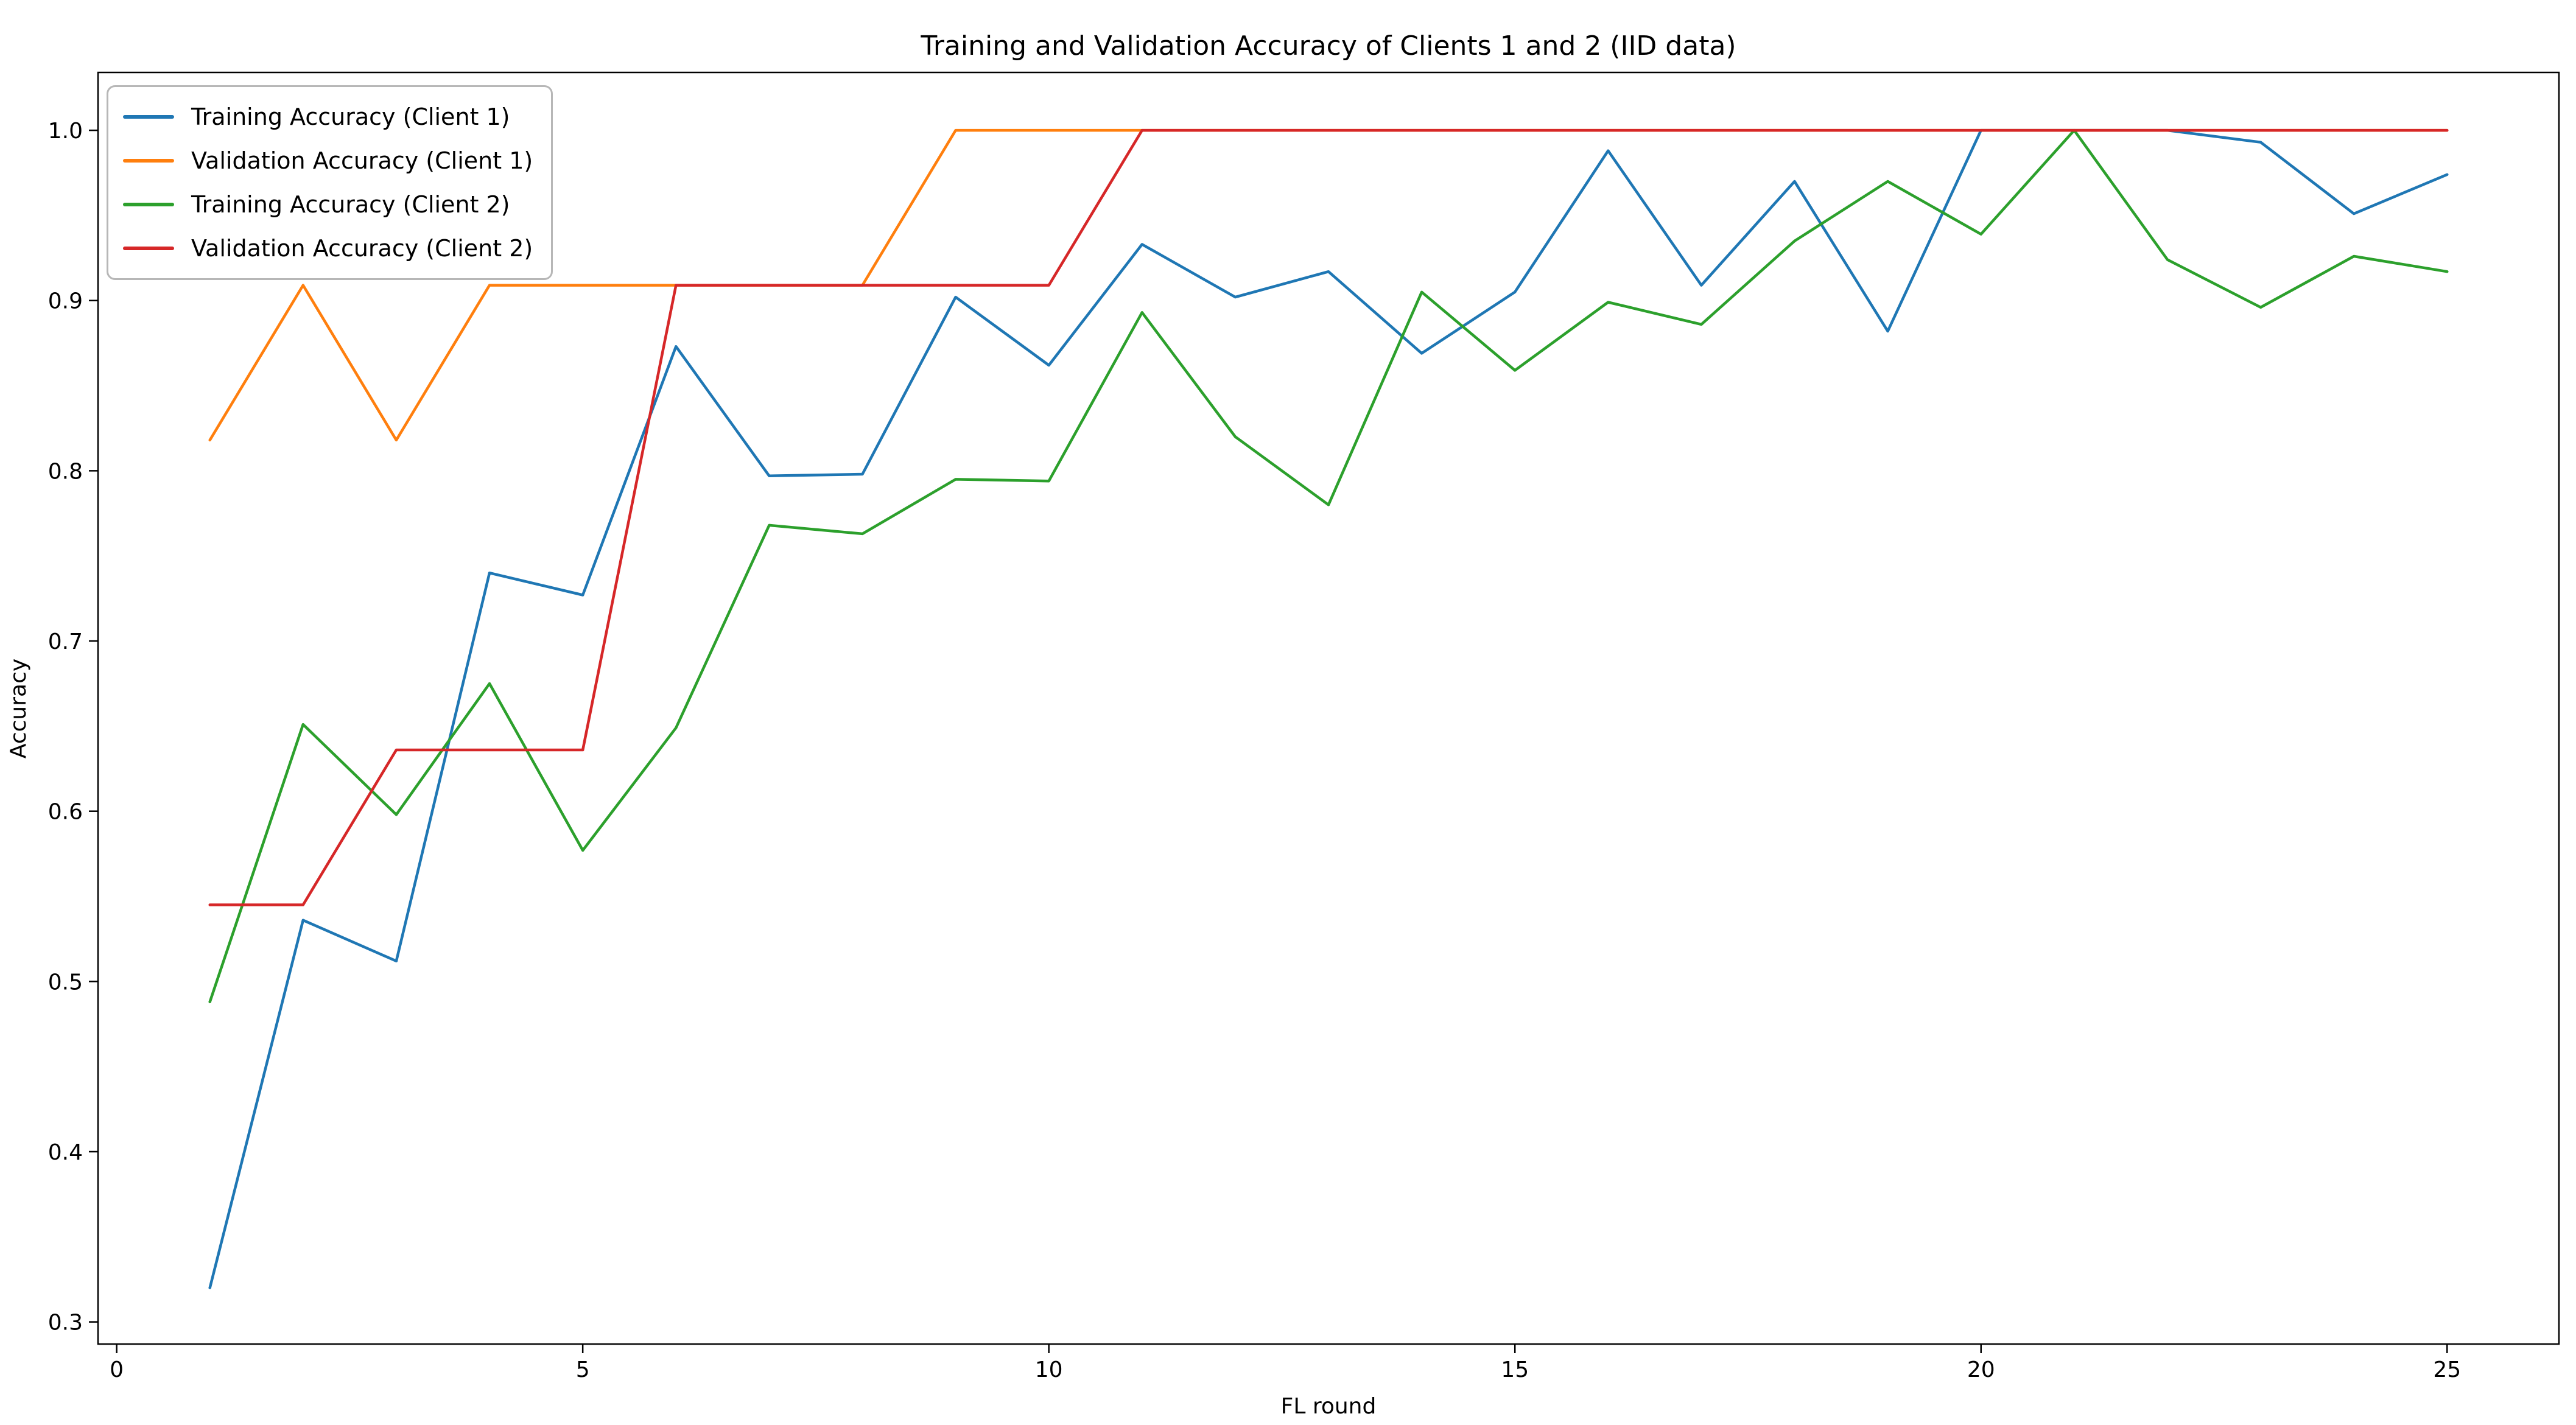 The height and width of the screenshot is (1425, 2576). I want to click on y-tick-label: 0.4, so click(65, 1152).